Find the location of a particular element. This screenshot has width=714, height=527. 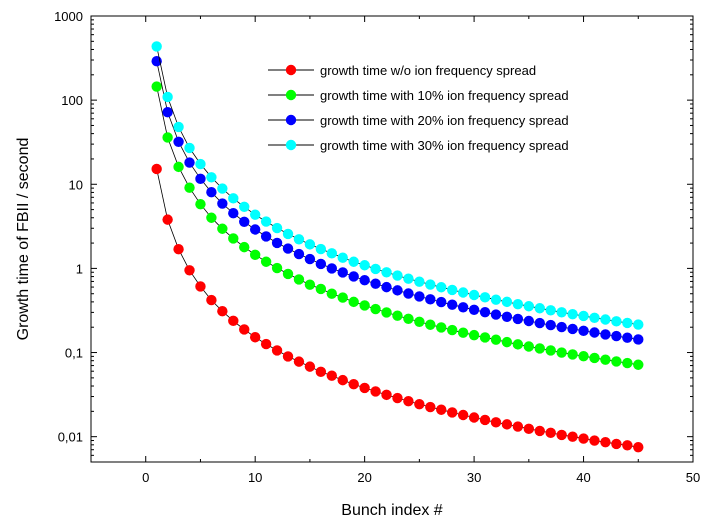

x-tick-label: 50 is located at coordinates (693, 477).